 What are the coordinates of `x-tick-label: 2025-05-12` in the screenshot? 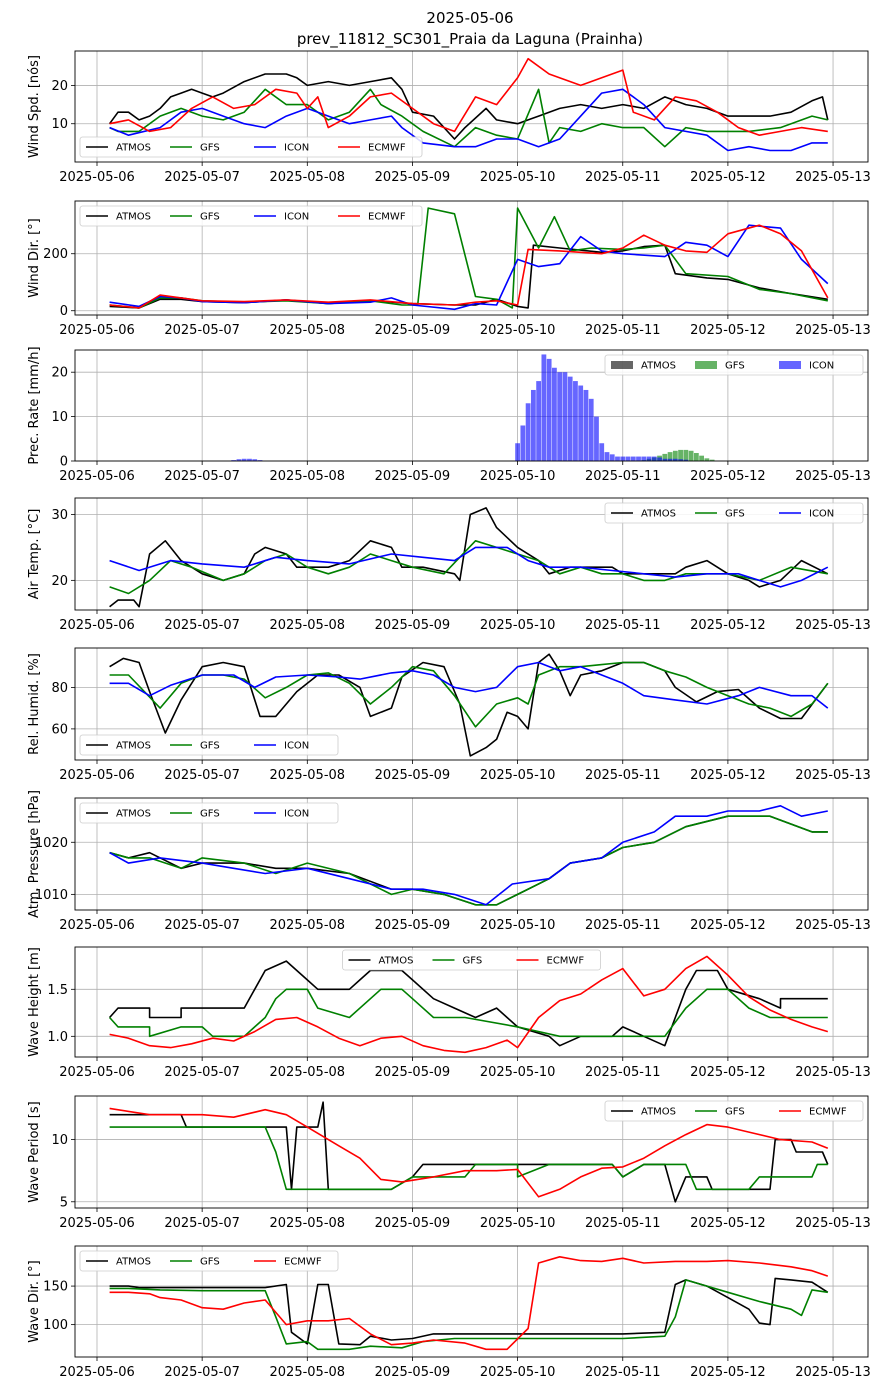 It's located at (728, 330).